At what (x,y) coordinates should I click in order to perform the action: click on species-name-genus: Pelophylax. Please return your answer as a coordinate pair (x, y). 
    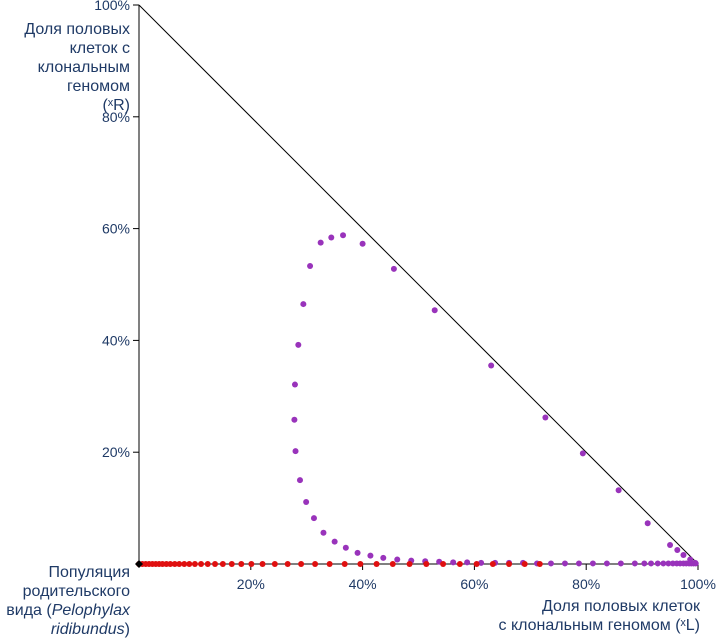
    Looking at the image, I should click on (90, 610).